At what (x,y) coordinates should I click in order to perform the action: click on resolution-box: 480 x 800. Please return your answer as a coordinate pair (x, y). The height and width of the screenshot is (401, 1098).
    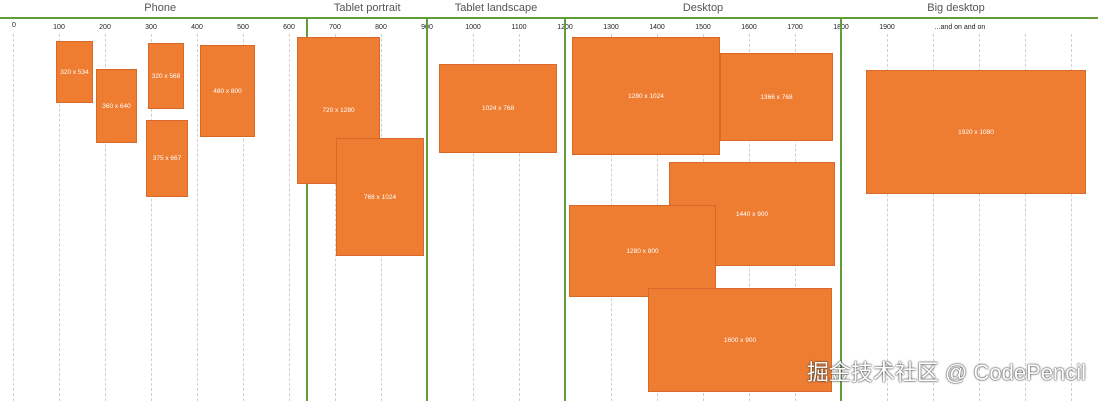
    Looking at the image, I should click on (227, 91).